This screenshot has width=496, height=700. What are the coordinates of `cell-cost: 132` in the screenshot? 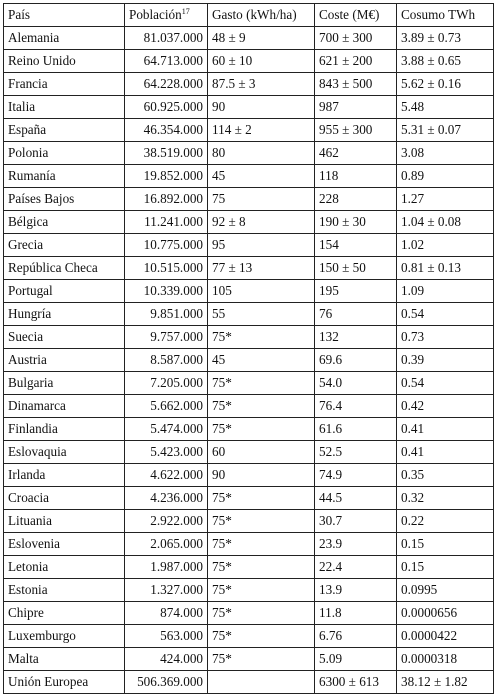 It's located at (355, 337).